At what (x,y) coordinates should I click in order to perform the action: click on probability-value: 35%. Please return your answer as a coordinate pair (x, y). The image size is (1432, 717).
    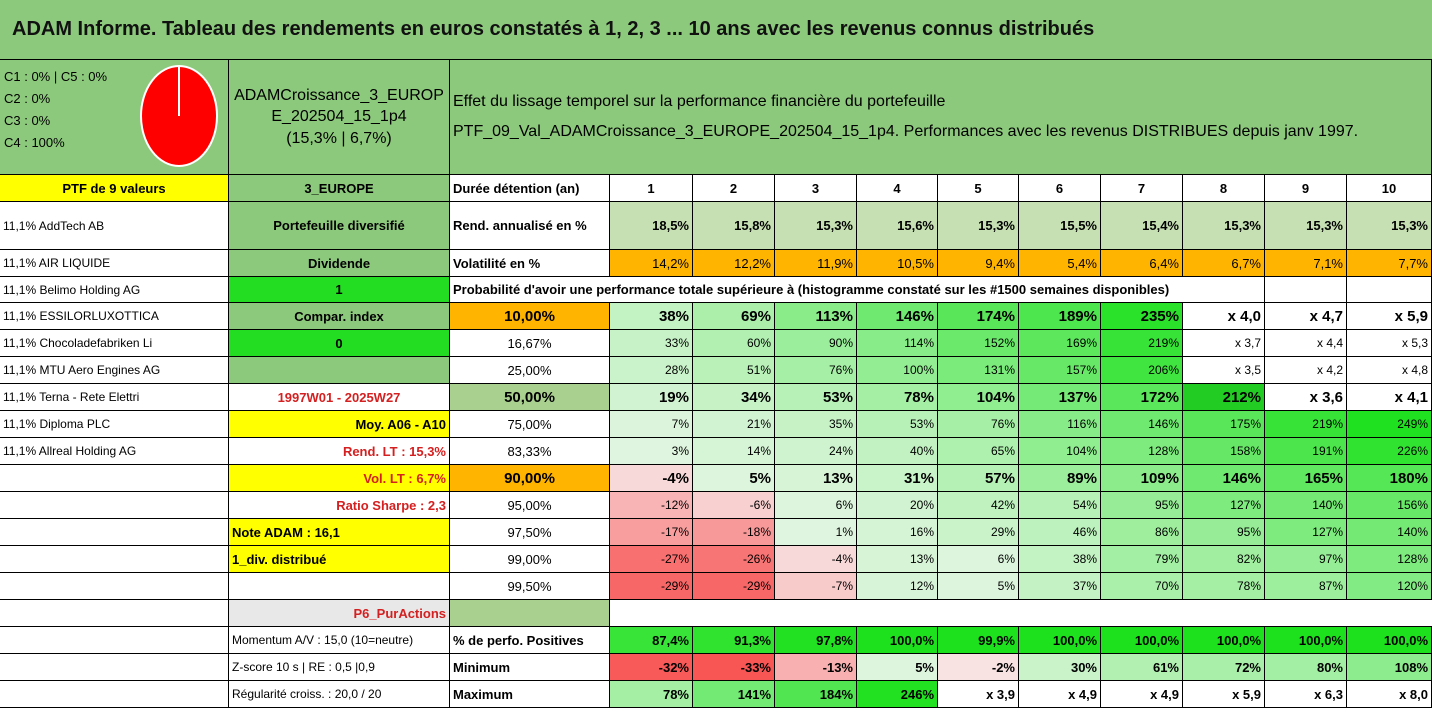
    Looking at the image, I should click on (816, 424).